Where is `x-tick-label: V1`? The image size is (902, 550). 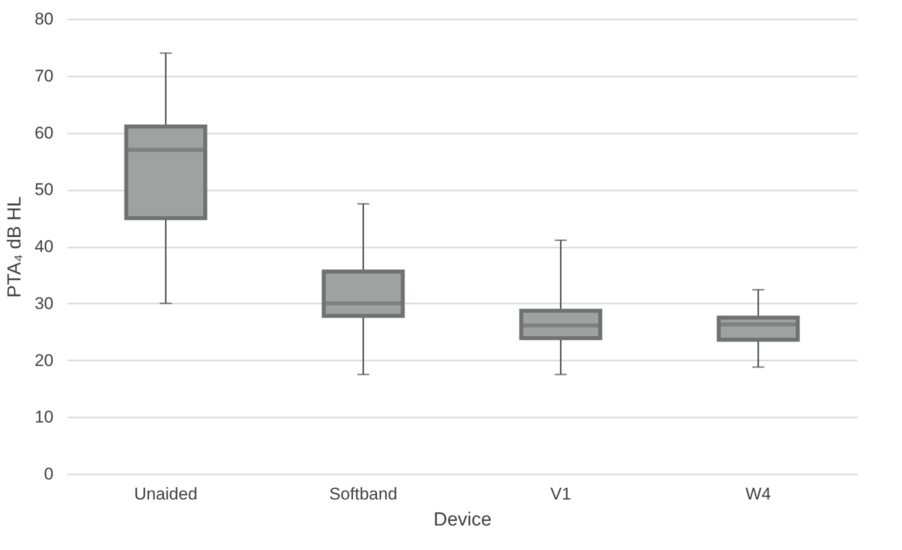 x-tick-label: V1 is located at coordinates (561, 494).